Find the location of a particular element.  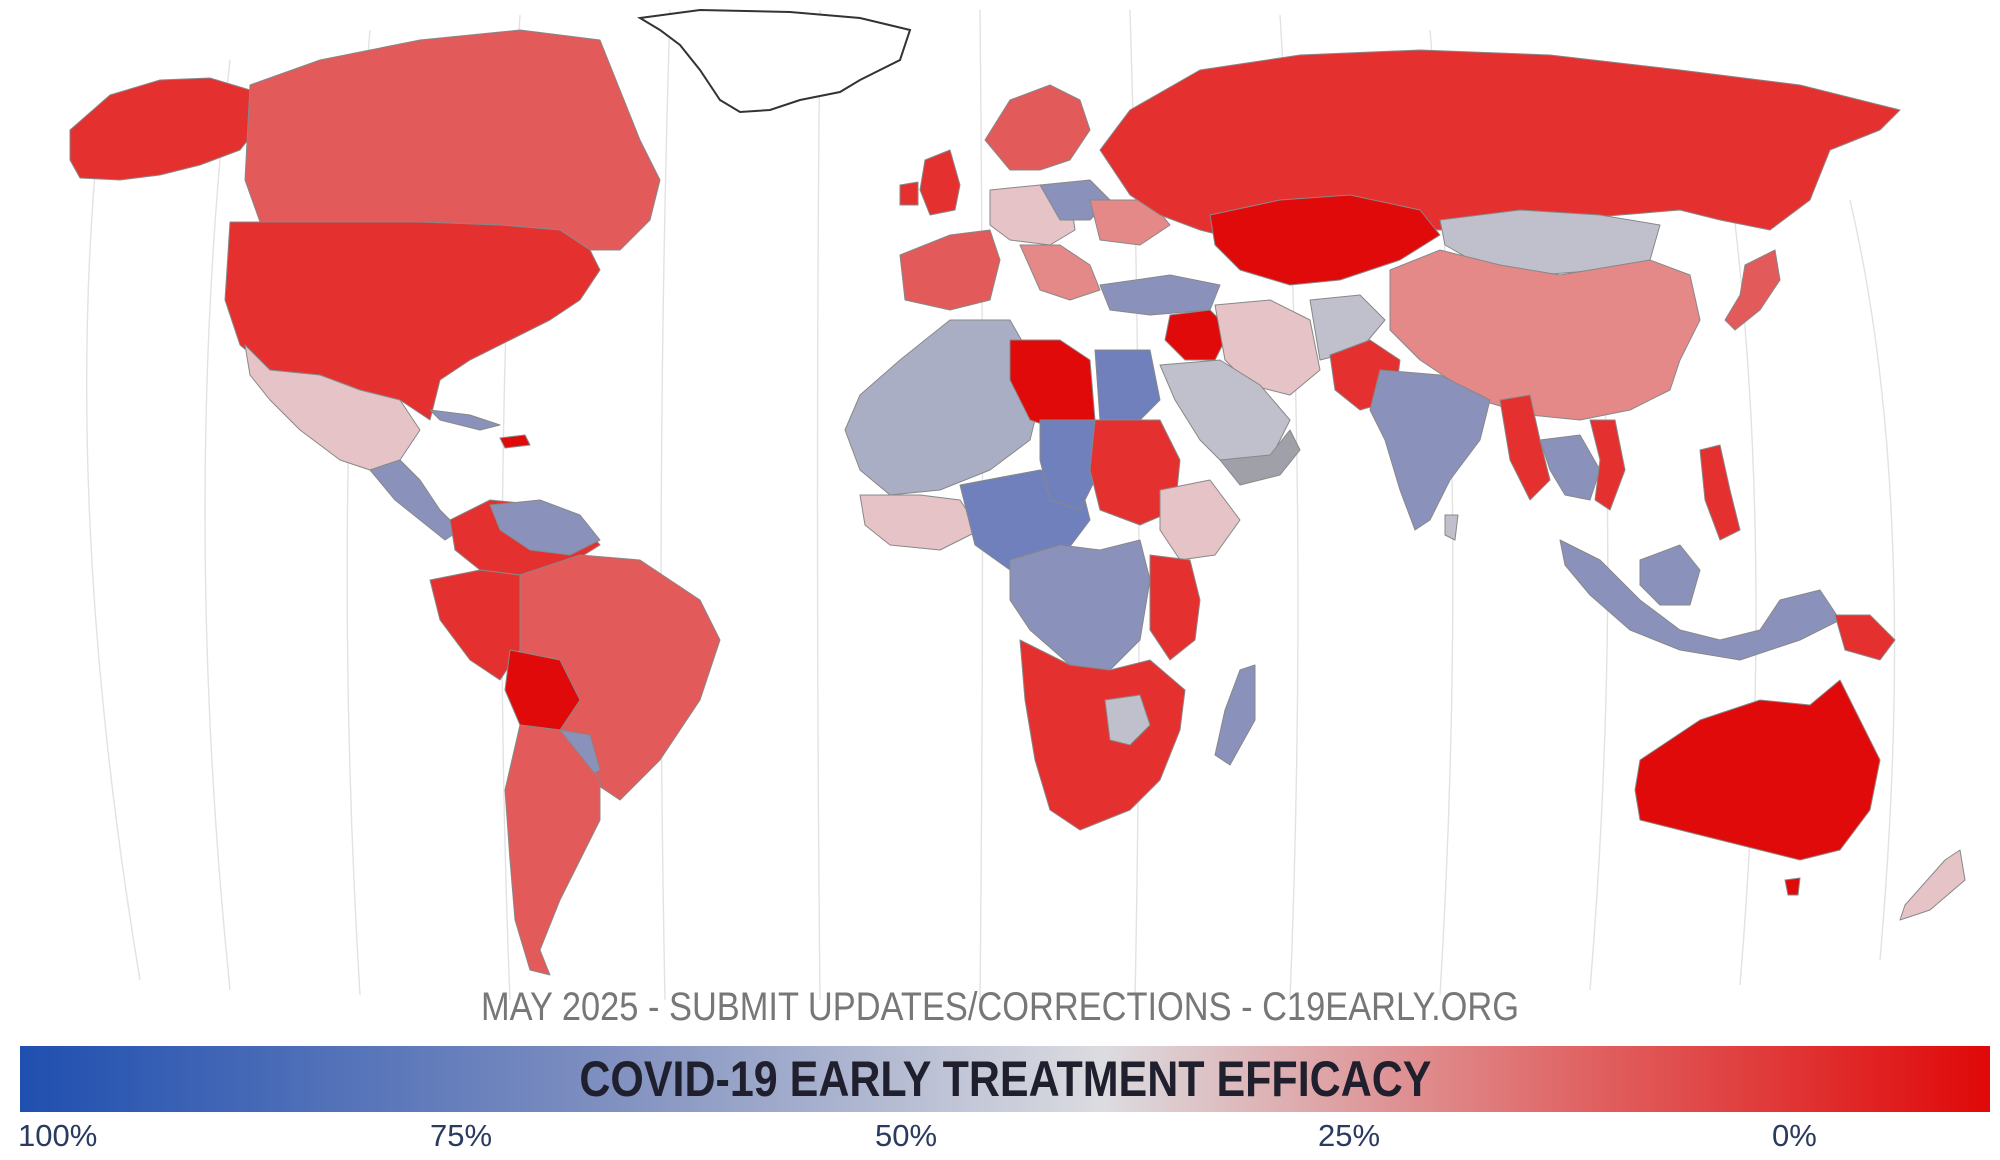

country-uk is located at coordinates (940, 182).